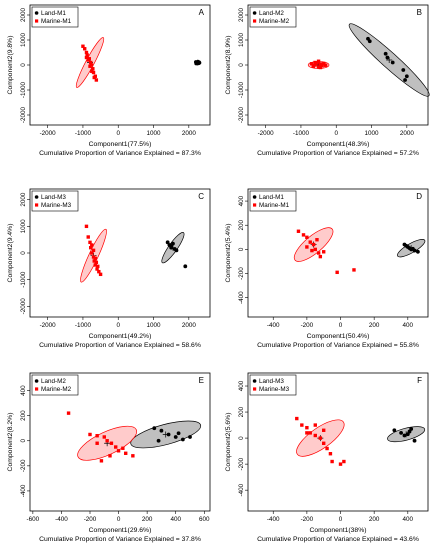 The width and height of the screenshot is (435, 550). I want to click on y-axis-title: Component2(9.4%), so click(10, 253).